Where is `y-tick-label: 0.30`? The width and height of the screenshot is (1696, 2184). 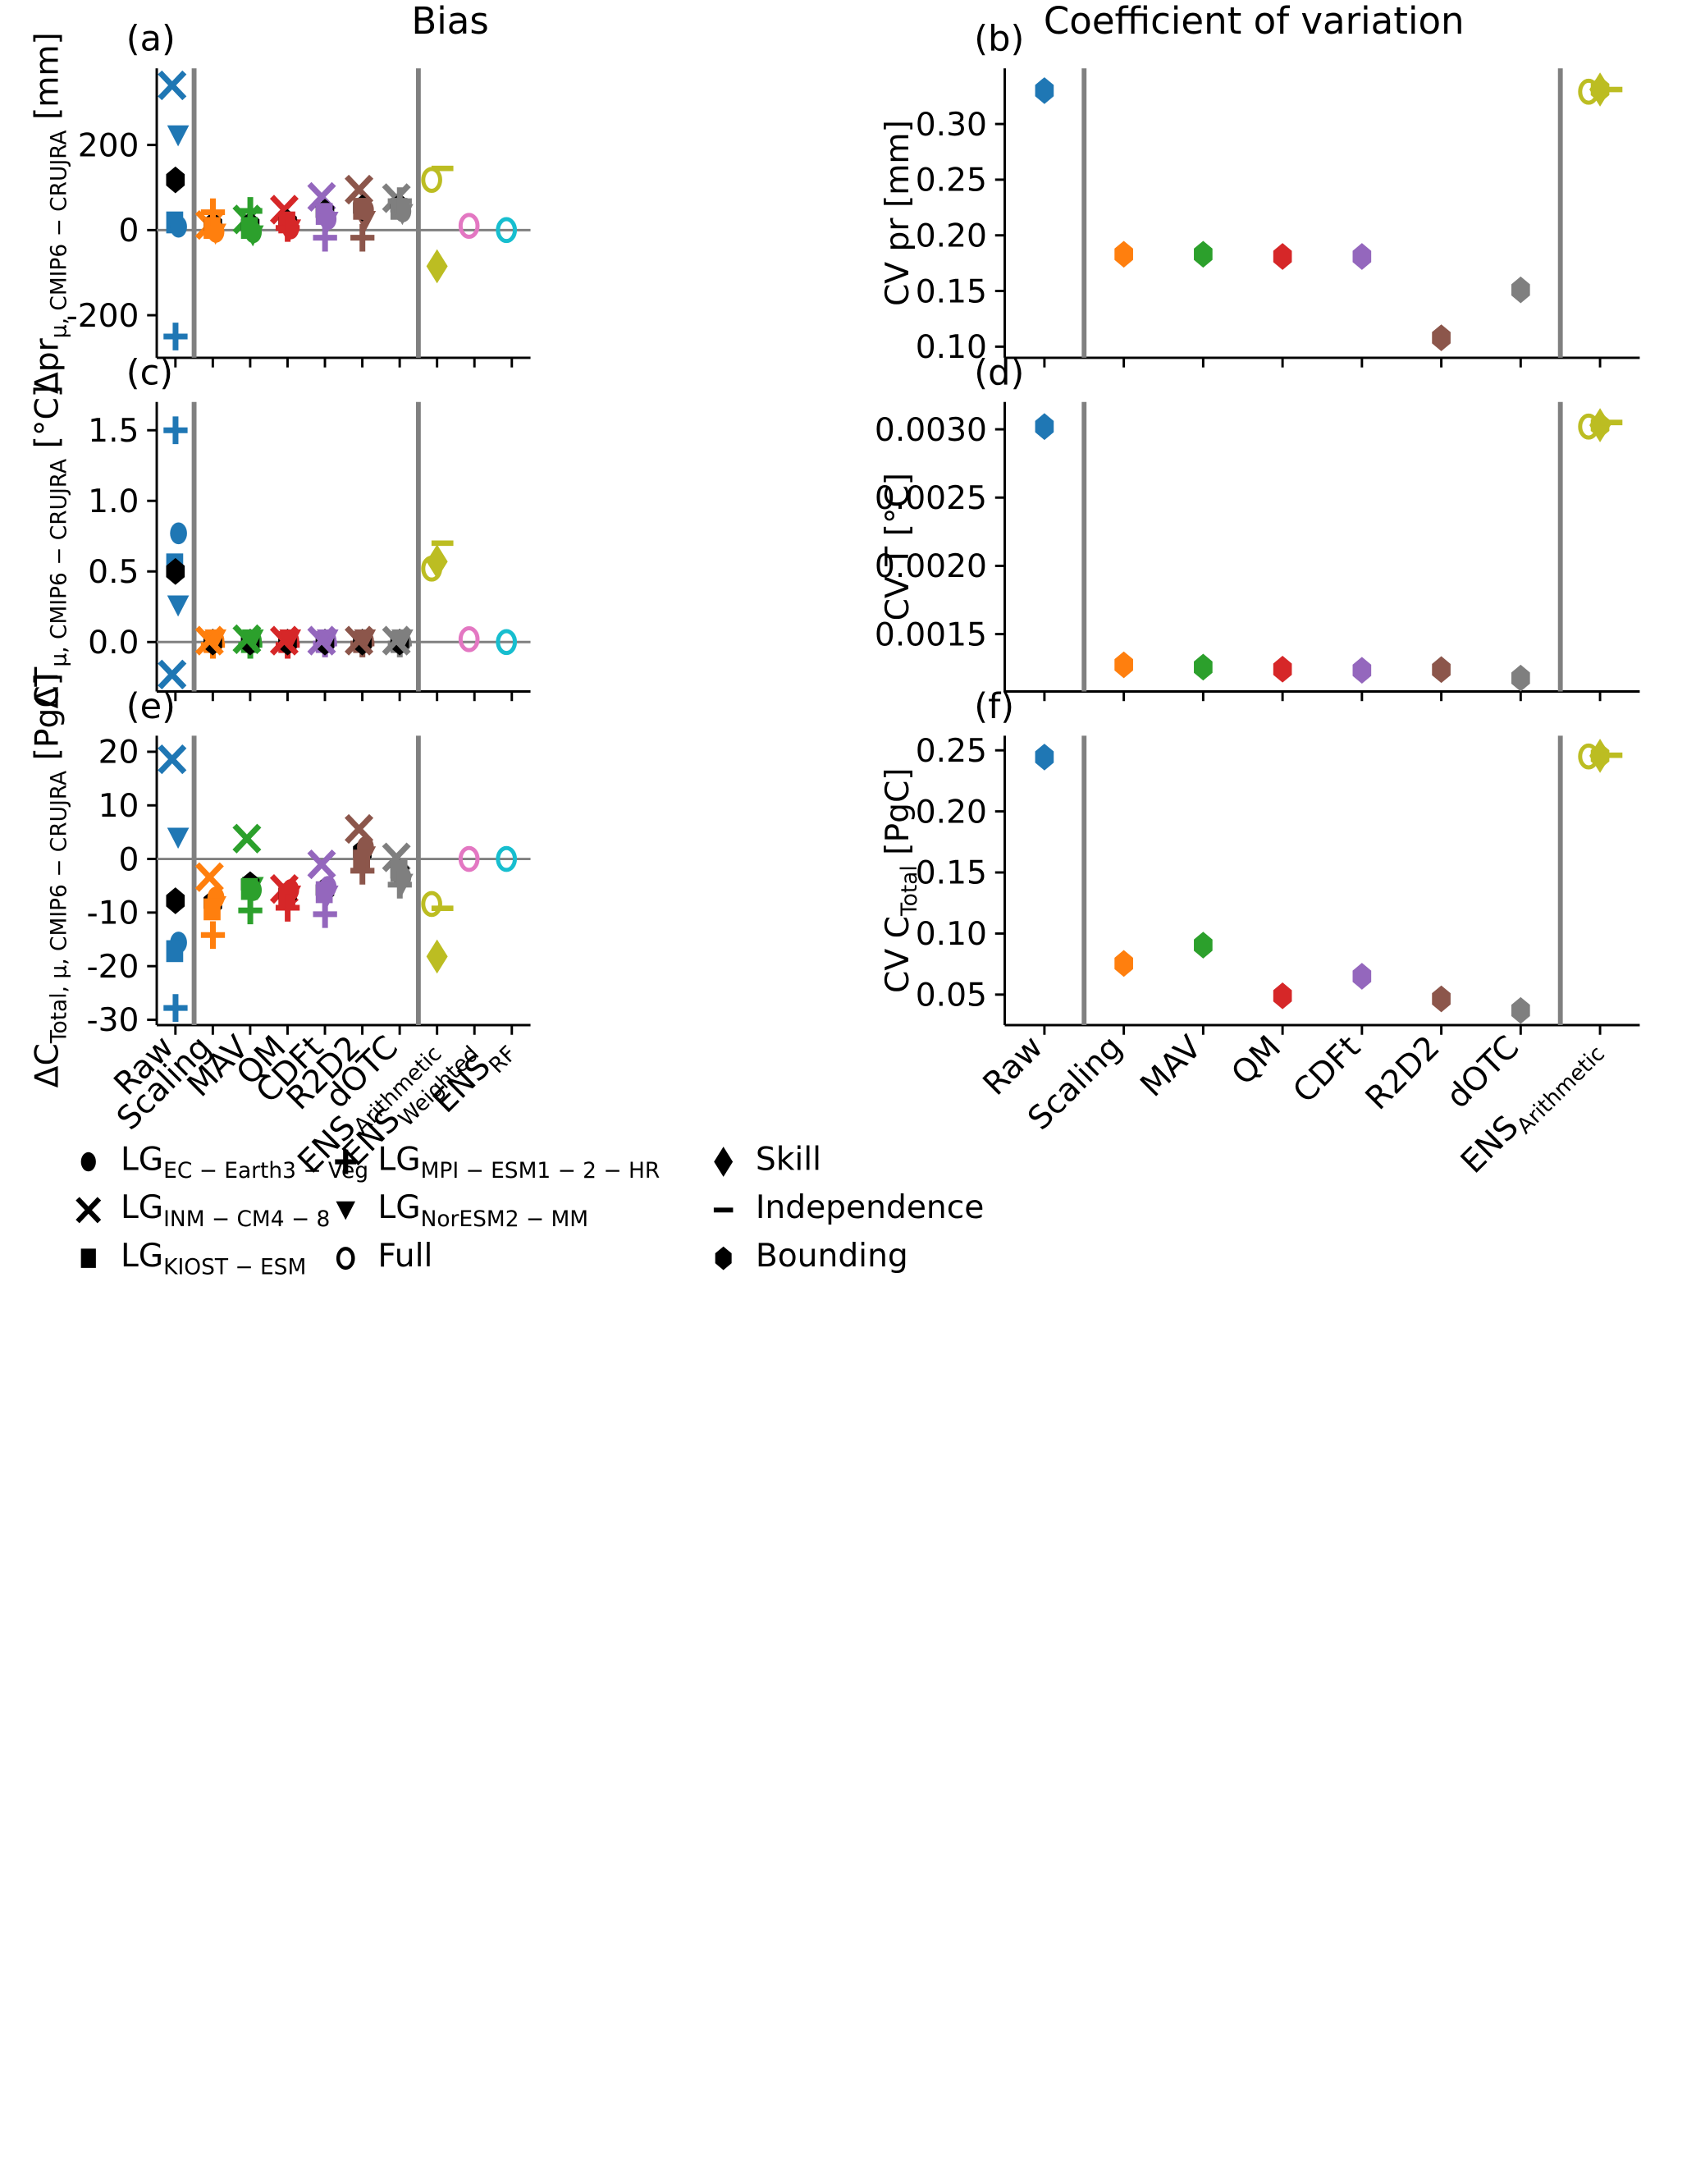
y-tick-label: 0.30 is located at coordinates (951, 125).